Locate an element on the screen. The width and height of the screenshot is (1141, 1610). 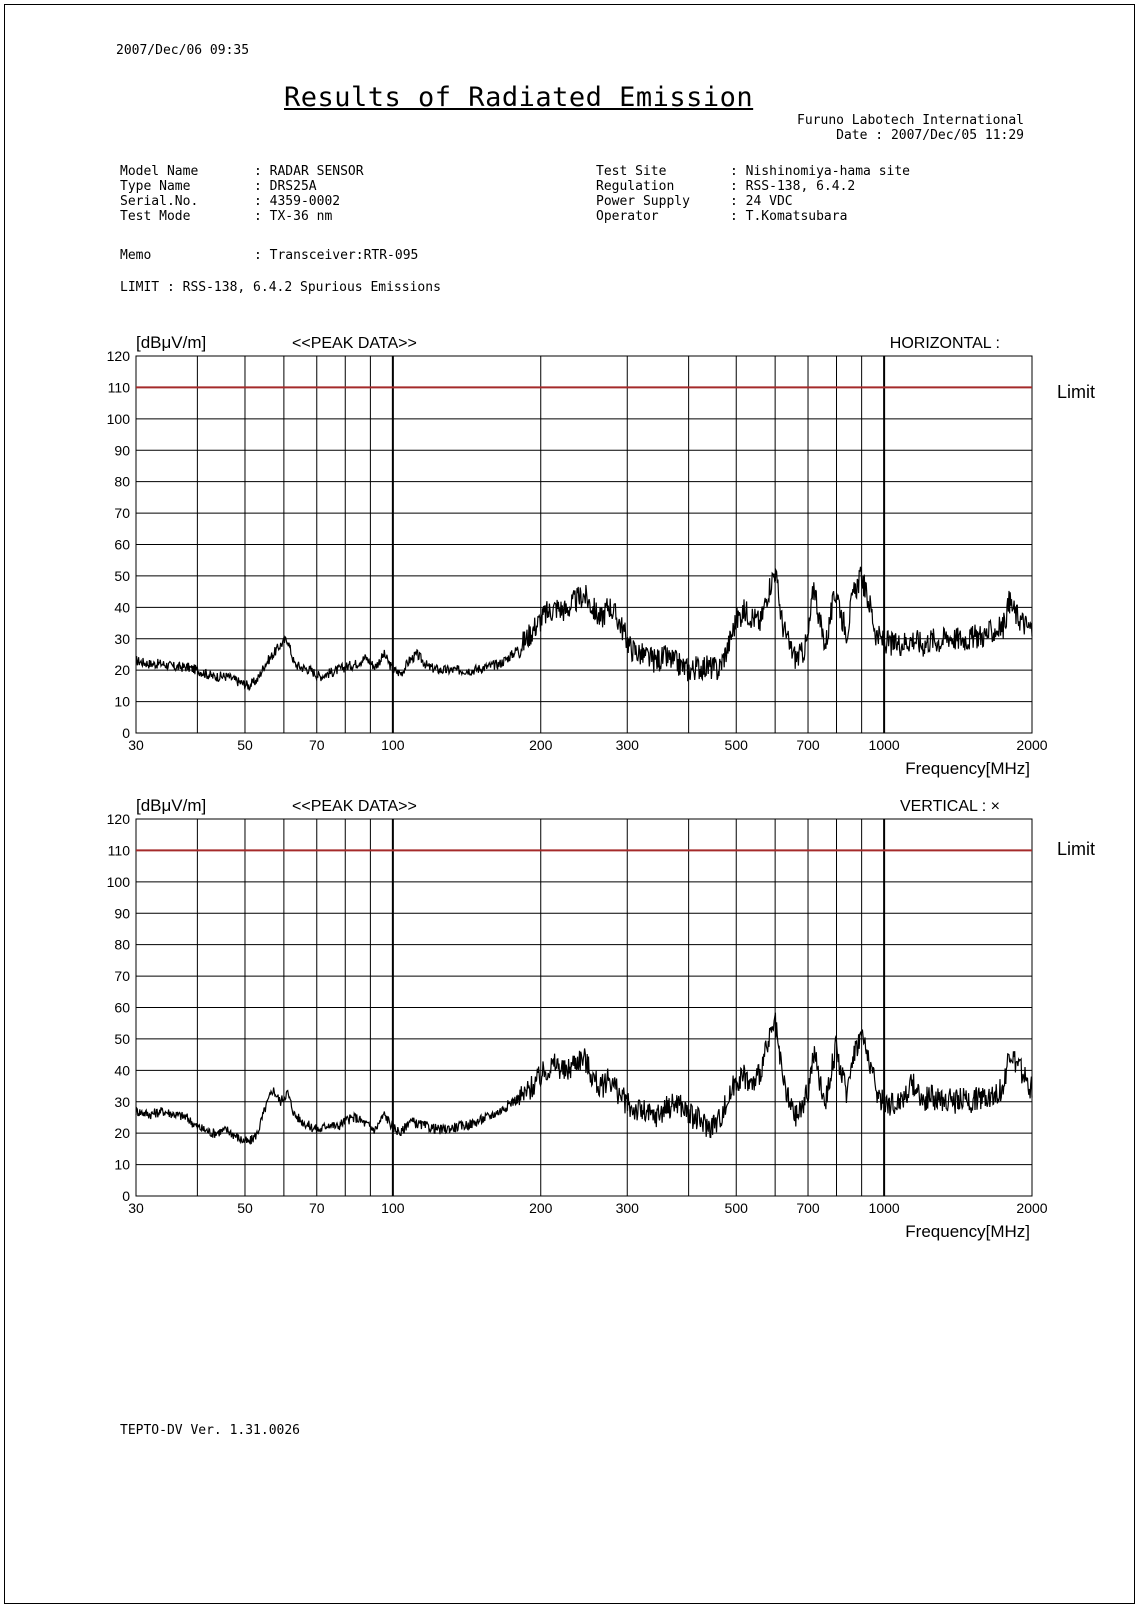
info-row: Test Site : Nishinomiya-hama site is located at coordinates (753, 171).